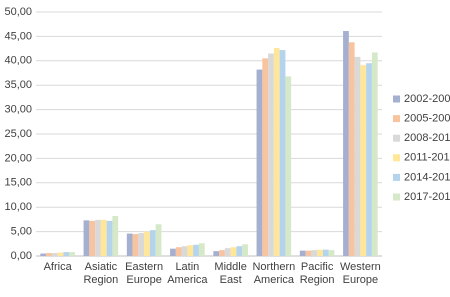  What do you see at coordinates (18, 61) in the screenshot?
I see `y-tick-label: 40,00` at bounding box center [18, 61].